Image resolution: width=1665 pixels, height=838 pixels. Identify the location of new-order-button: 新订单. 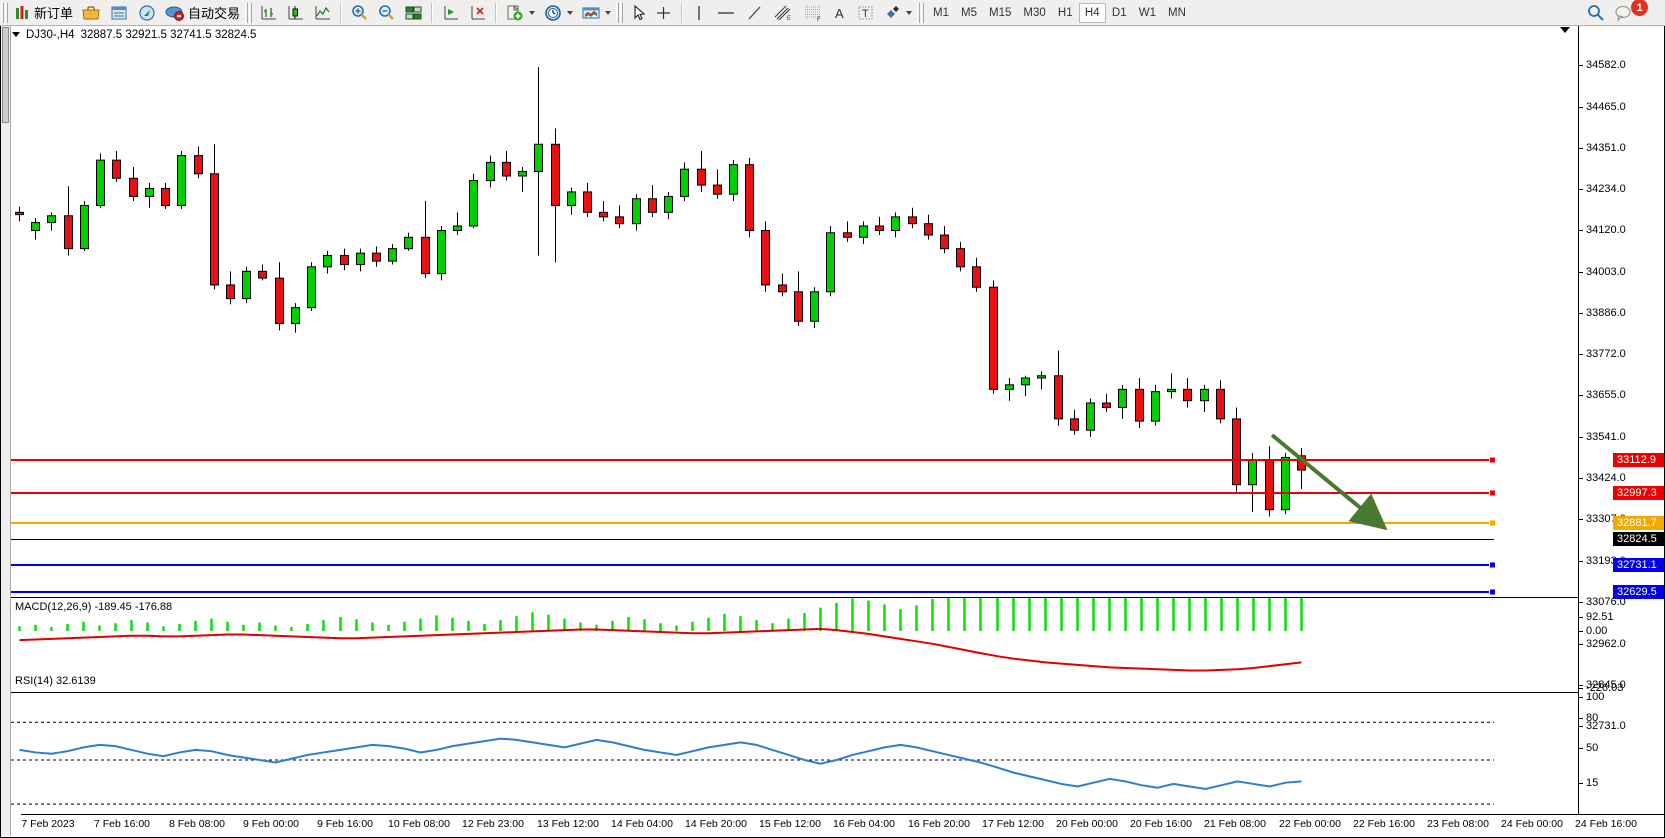
(44, 13).